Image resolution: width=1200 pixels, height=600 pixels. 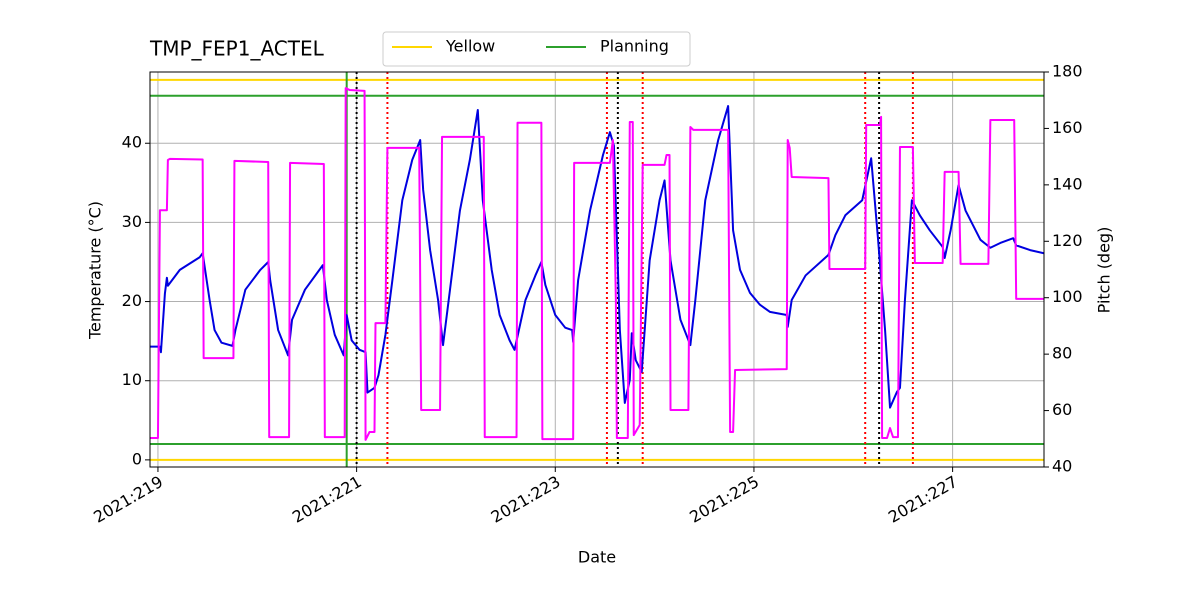 What do you see at coordinates (1067, 183) in the screenshot?
I see `y2-tick-label: 140` at bounding box center [1067, 183].